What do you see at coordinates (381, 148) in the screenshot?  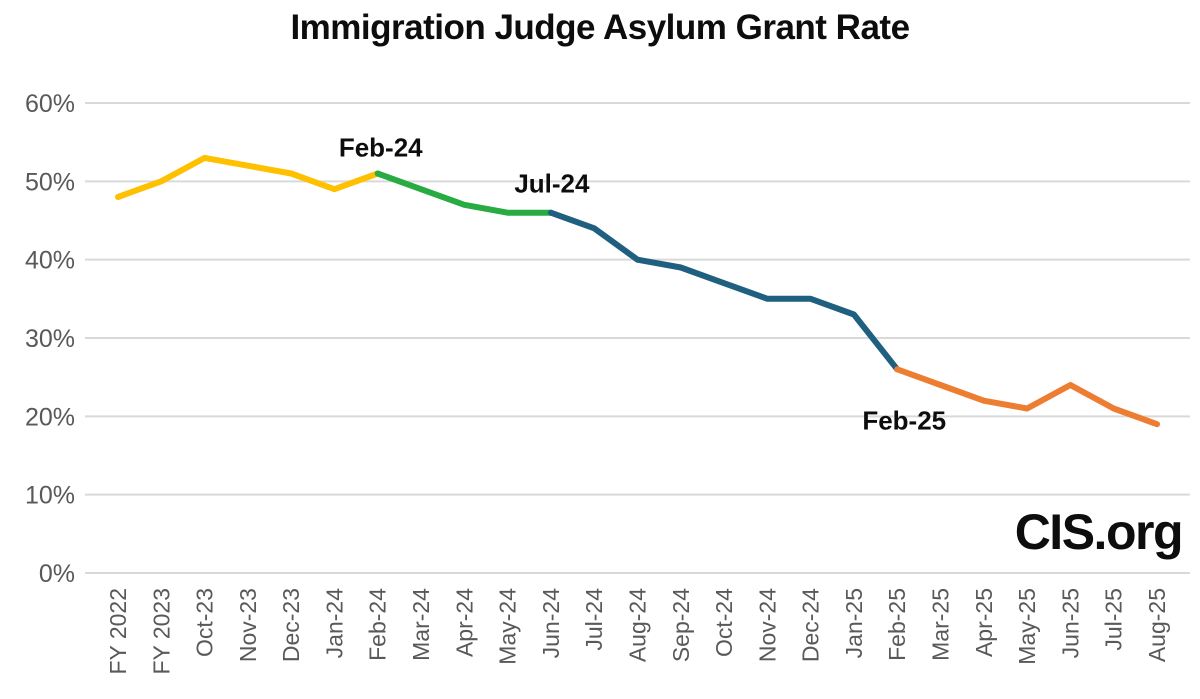 I see `annotation-feb-24: Feb-24` at bounding box center [381, 148].